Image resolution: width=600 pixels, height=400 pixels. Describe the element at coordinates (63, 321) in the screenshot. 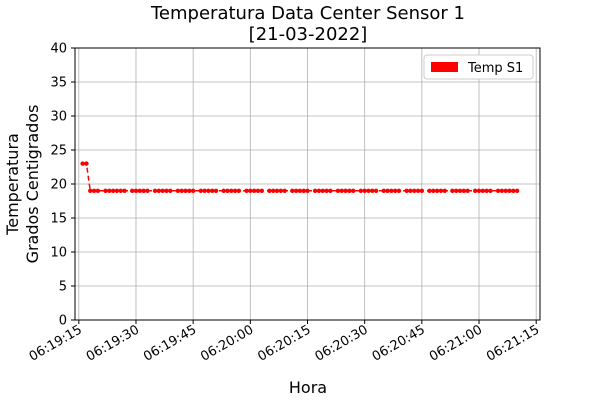

I see `y-tick-label: 0` at that location.